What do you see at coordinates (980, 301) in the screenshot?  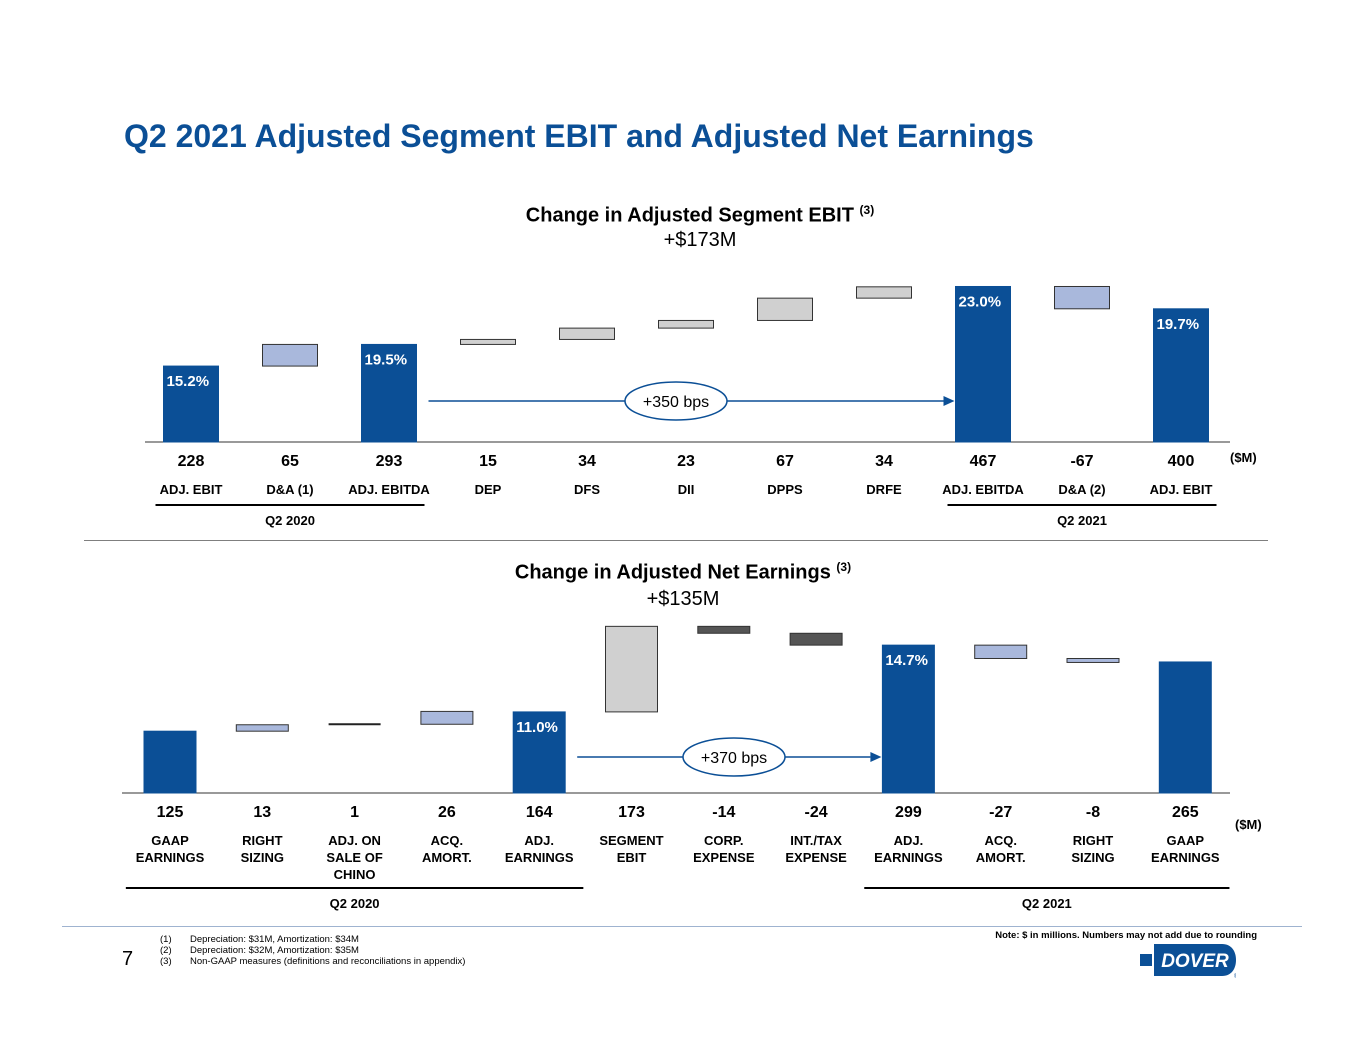 I see `margin-label-8: 23.0%` at bounding box center [980, 301].